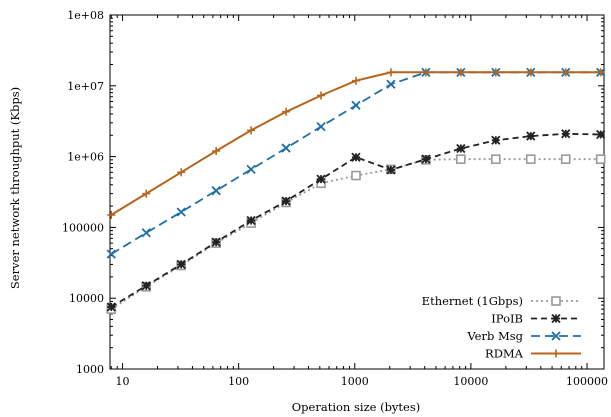  Describe the element at coordinates (123, 381) in the screenshot. I see `x-tick-label: 10` at that location.